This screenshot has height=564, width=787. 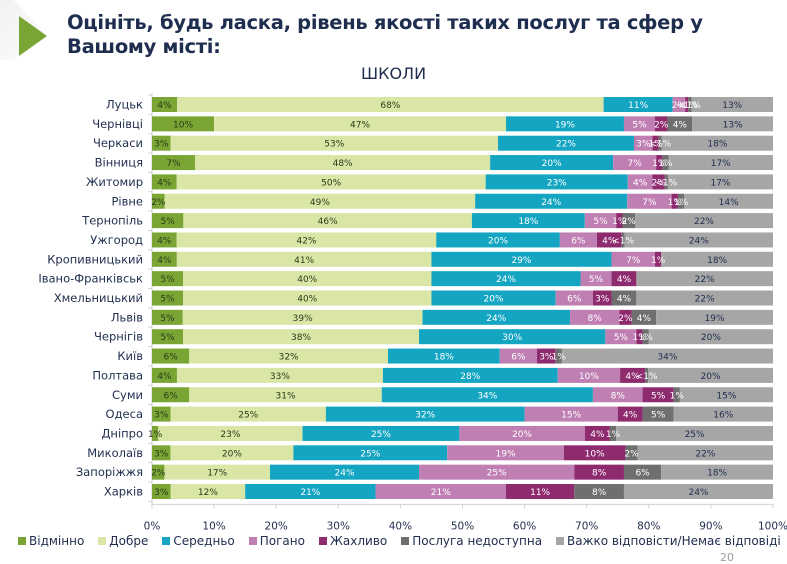 I want to click on category-label: Вінниця, so click(x=119, y=163).